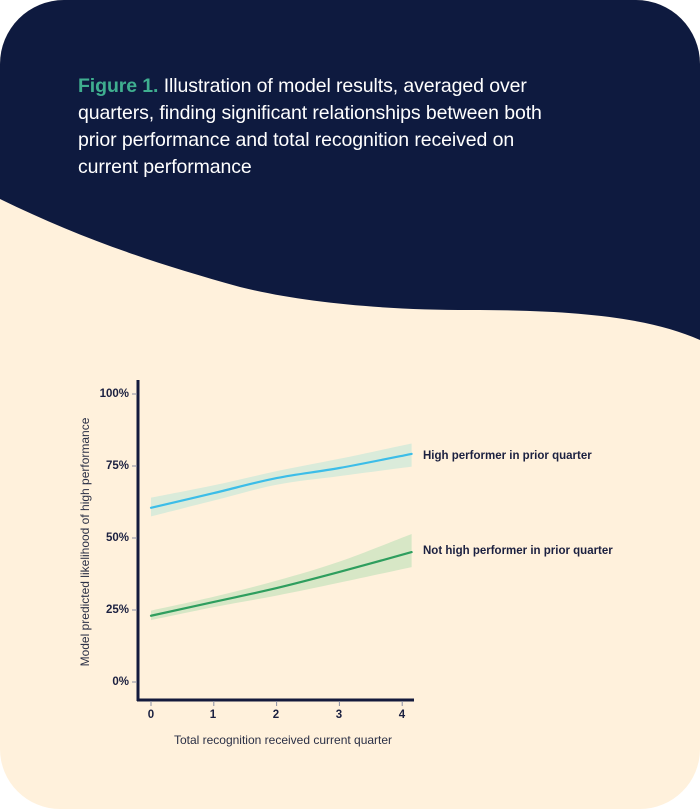 This screenshot has width=700, height=809. I want to click on x-tick-label: 3, so click(339, 715).